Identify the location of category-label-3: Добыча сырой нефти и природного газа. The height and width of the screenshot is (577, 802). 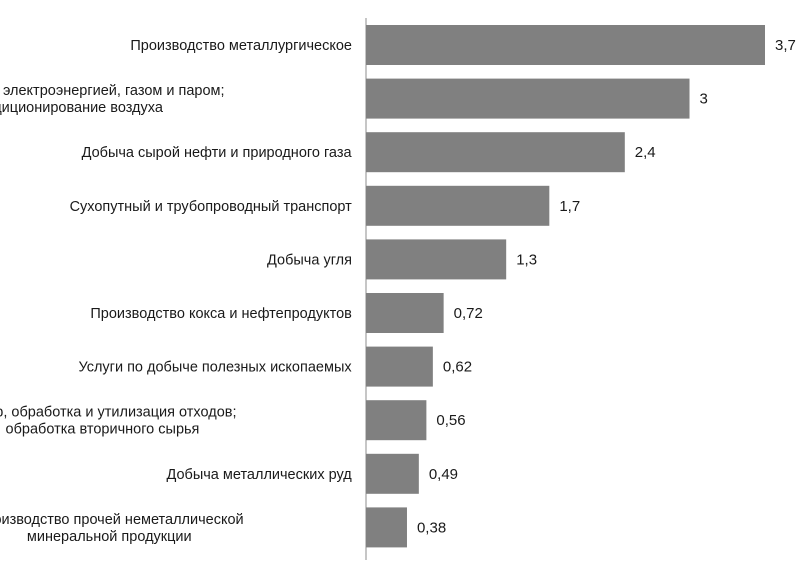
(217, 153).